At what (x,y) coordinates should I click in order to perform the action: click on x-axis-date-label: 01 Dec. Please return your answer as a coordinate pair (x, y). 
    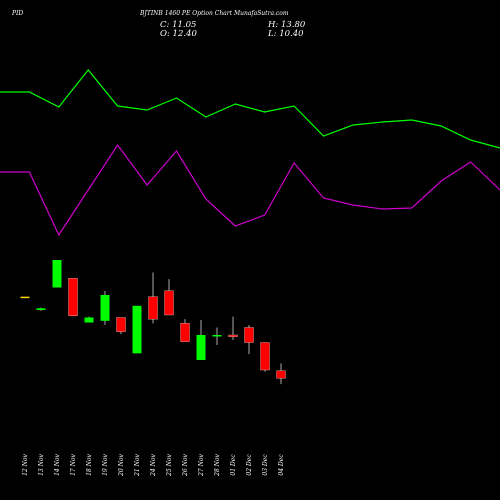
    Looking at the image, I should click on (233, 465).